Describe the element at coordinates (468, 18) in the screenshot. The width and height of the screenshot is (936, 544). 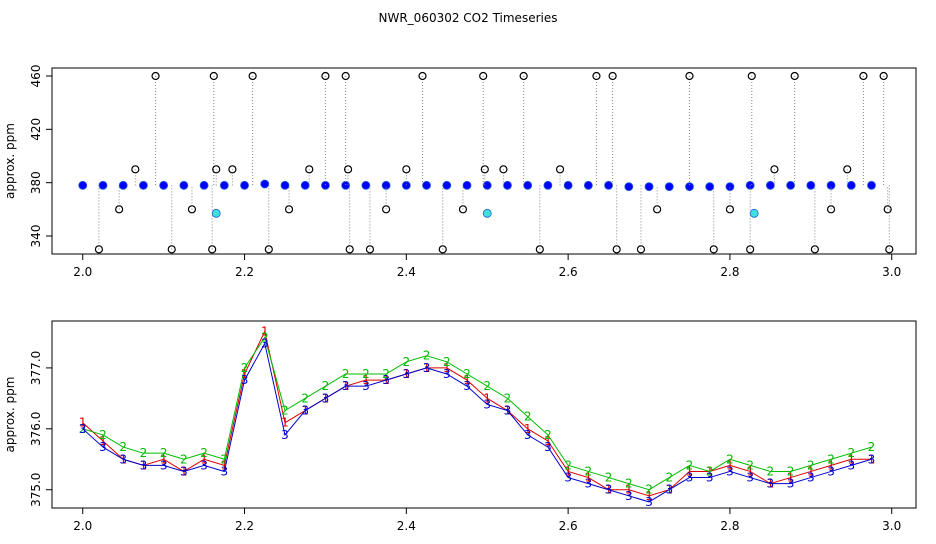
I see `chart-title: NWR_060302 CO2 Timeseries` at that location.